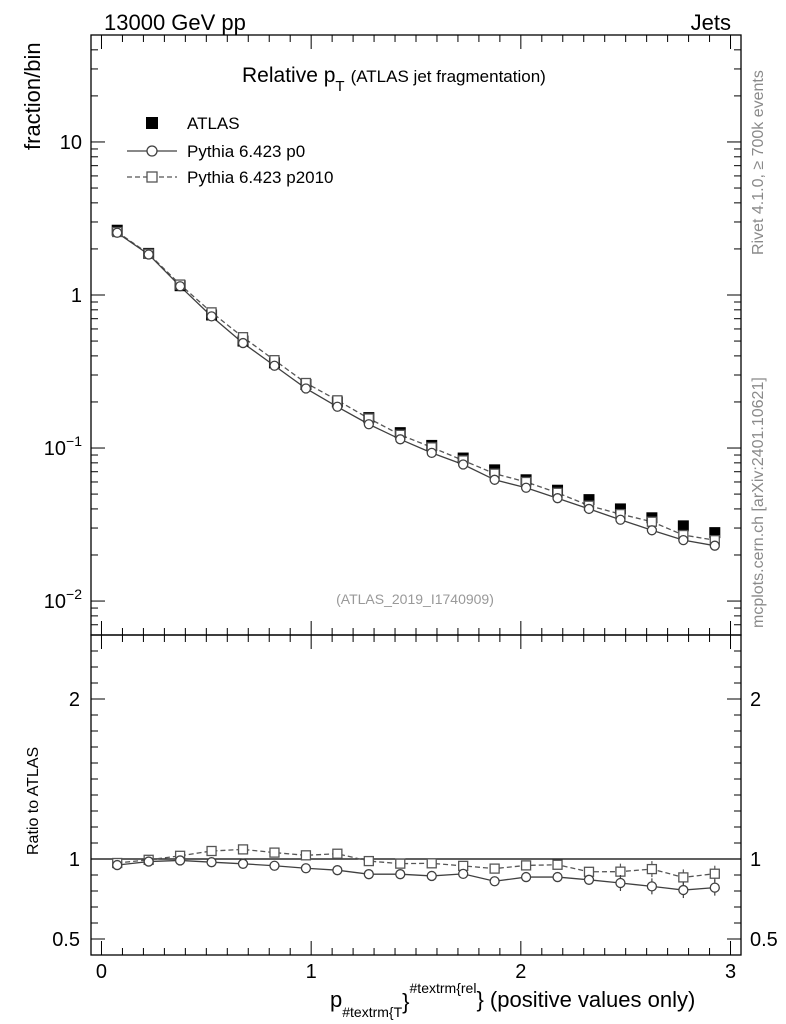 The width and height of the screenshot is (786, 1024). Describe the element at coordinates (175, 22) in the screenshot. I see `header-left: 13000 GeV pp` at that location.